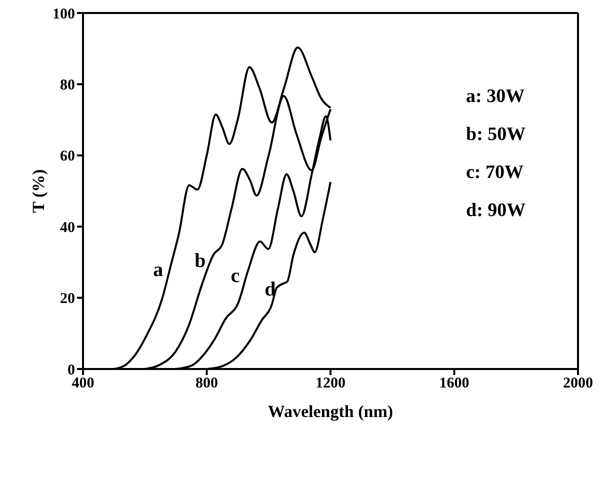 The width and height of the screenshot is (609, 477). Describe the element at coordinates (578, 384) in the screenshot. I see `x-tick-label: 2000` at that location.